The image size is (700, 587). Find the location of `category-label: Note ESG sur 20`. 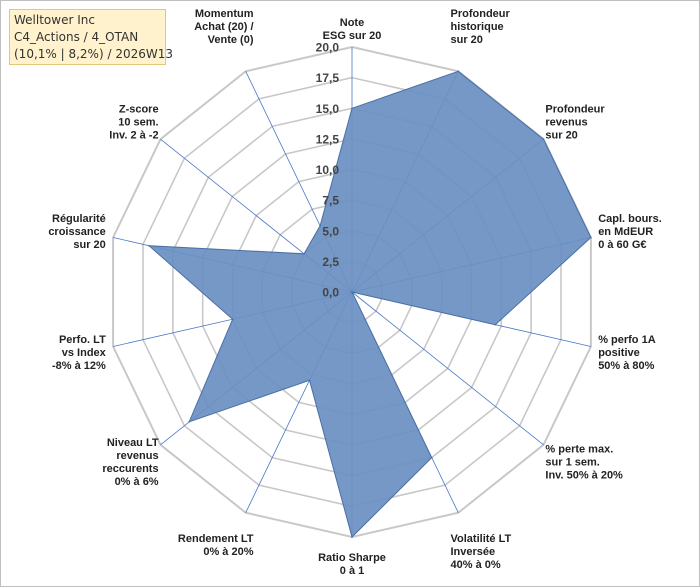

category-label: Note ESG sur 20 is located at coordinates (352, 29).